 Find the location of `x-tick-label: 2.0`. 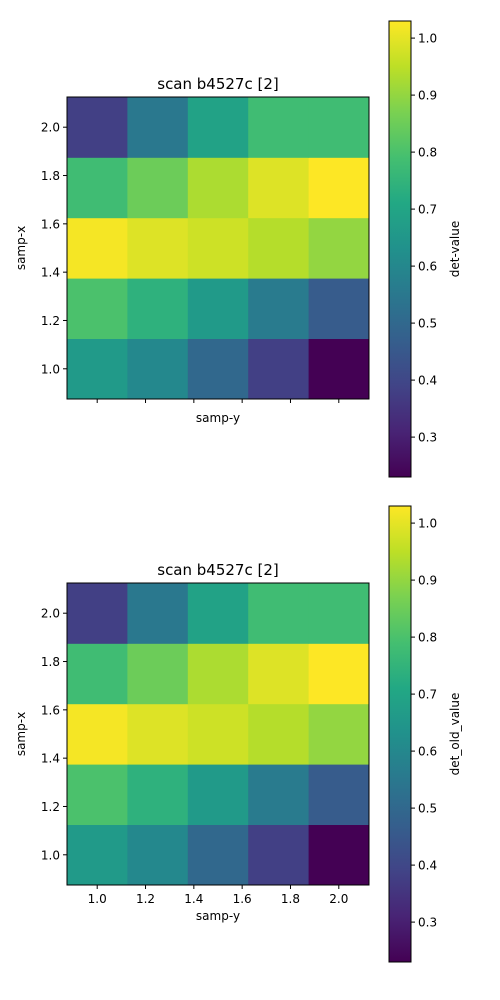

x-tick-label: 2.0 is located at coordinates (338, 899).